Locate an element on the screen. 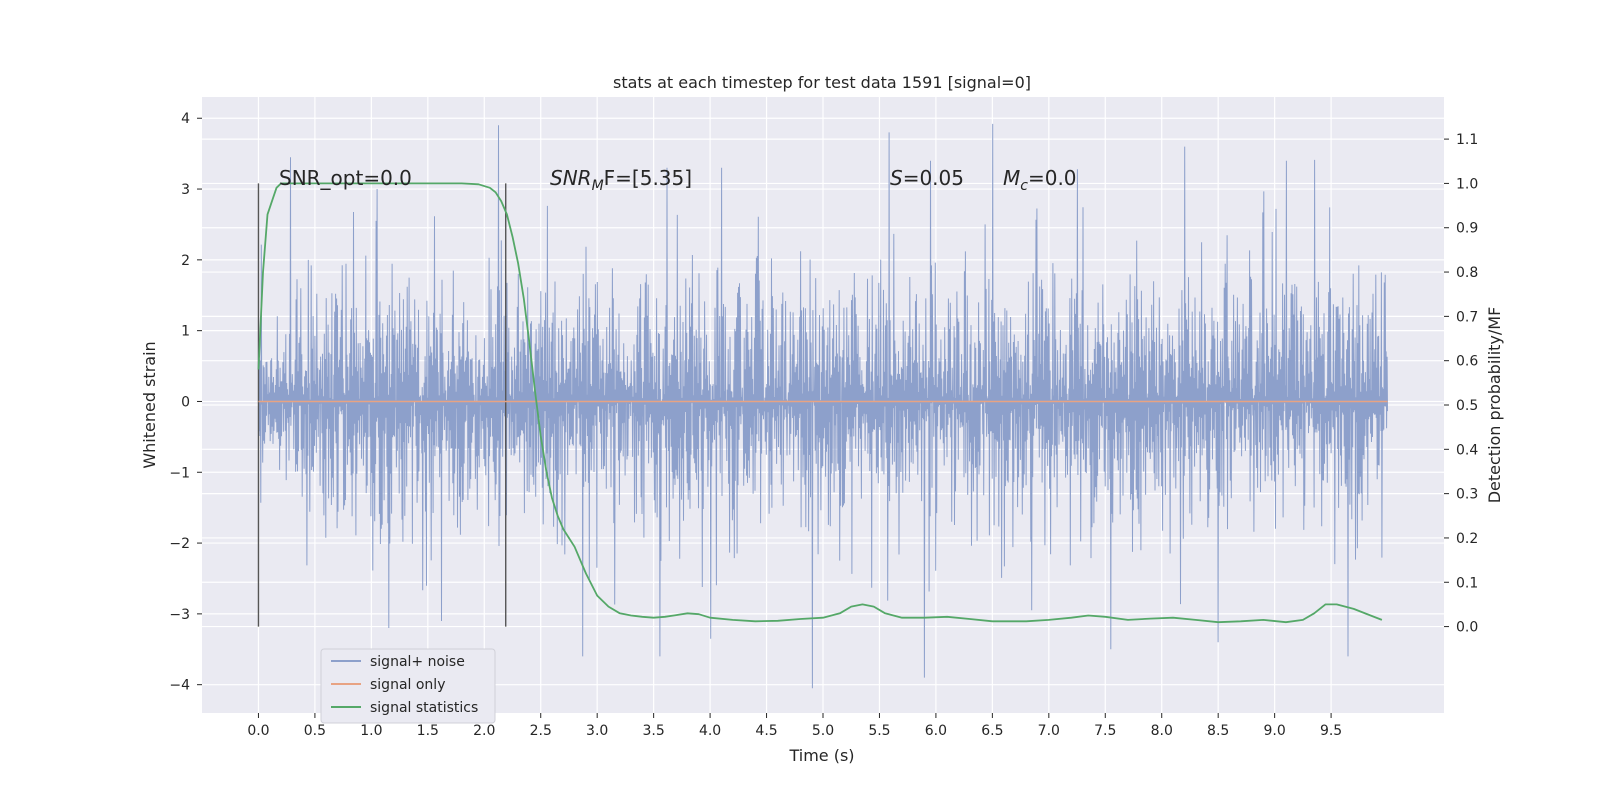 This screenshot has width=1600, height=800. y2-tick-label: 0.7 is located at coordinates (1467, 317).